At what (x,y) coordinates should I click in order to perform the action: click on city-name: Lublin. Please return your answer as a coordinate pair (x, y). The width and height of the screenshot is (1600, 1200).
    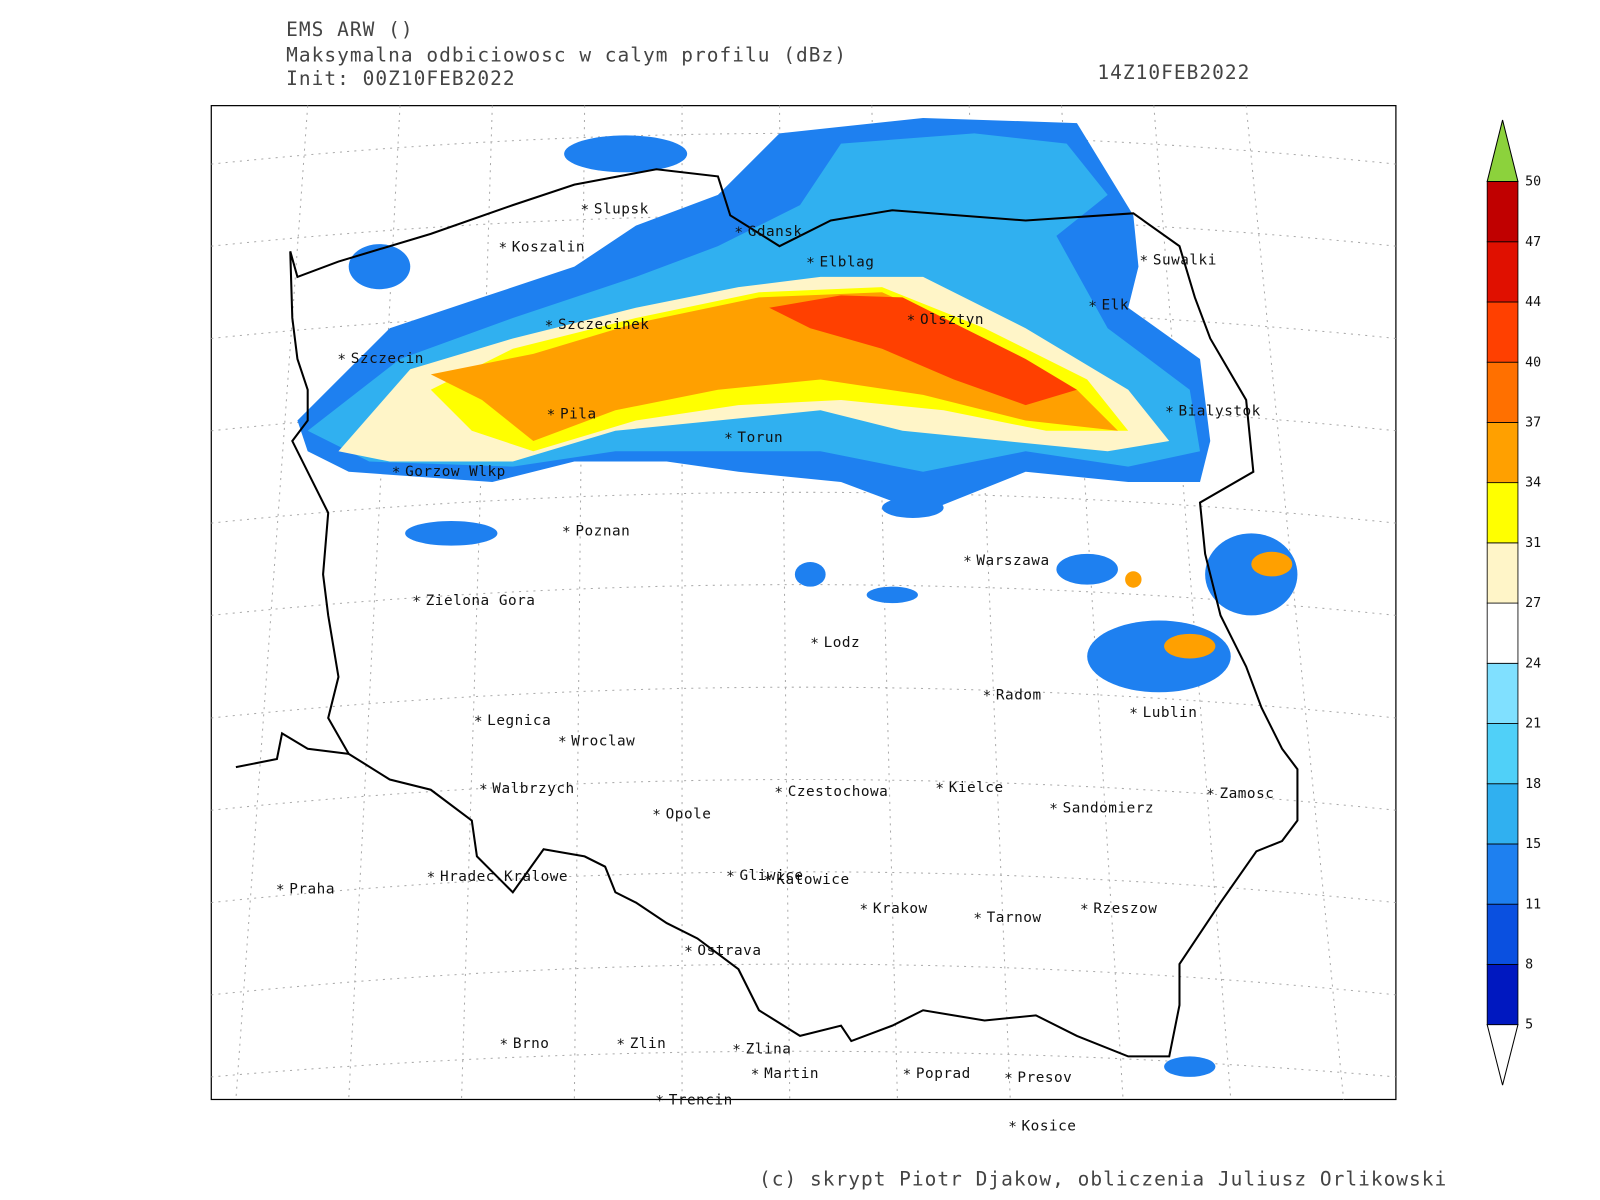
    Looking at the image, I should click on (1170, 713).